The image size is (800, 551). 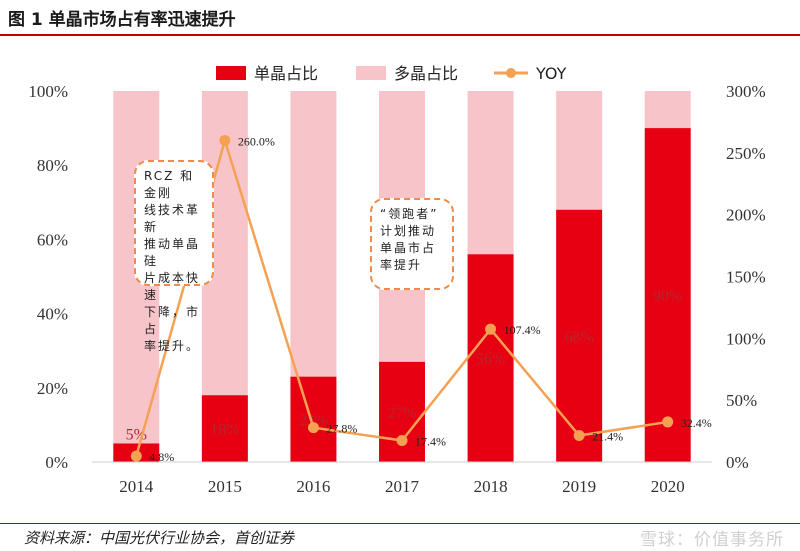 What do you see at coordinates (371, 73) in the screenshot?
I see `legend-swatch-multi` at bounding box center [371, 73].